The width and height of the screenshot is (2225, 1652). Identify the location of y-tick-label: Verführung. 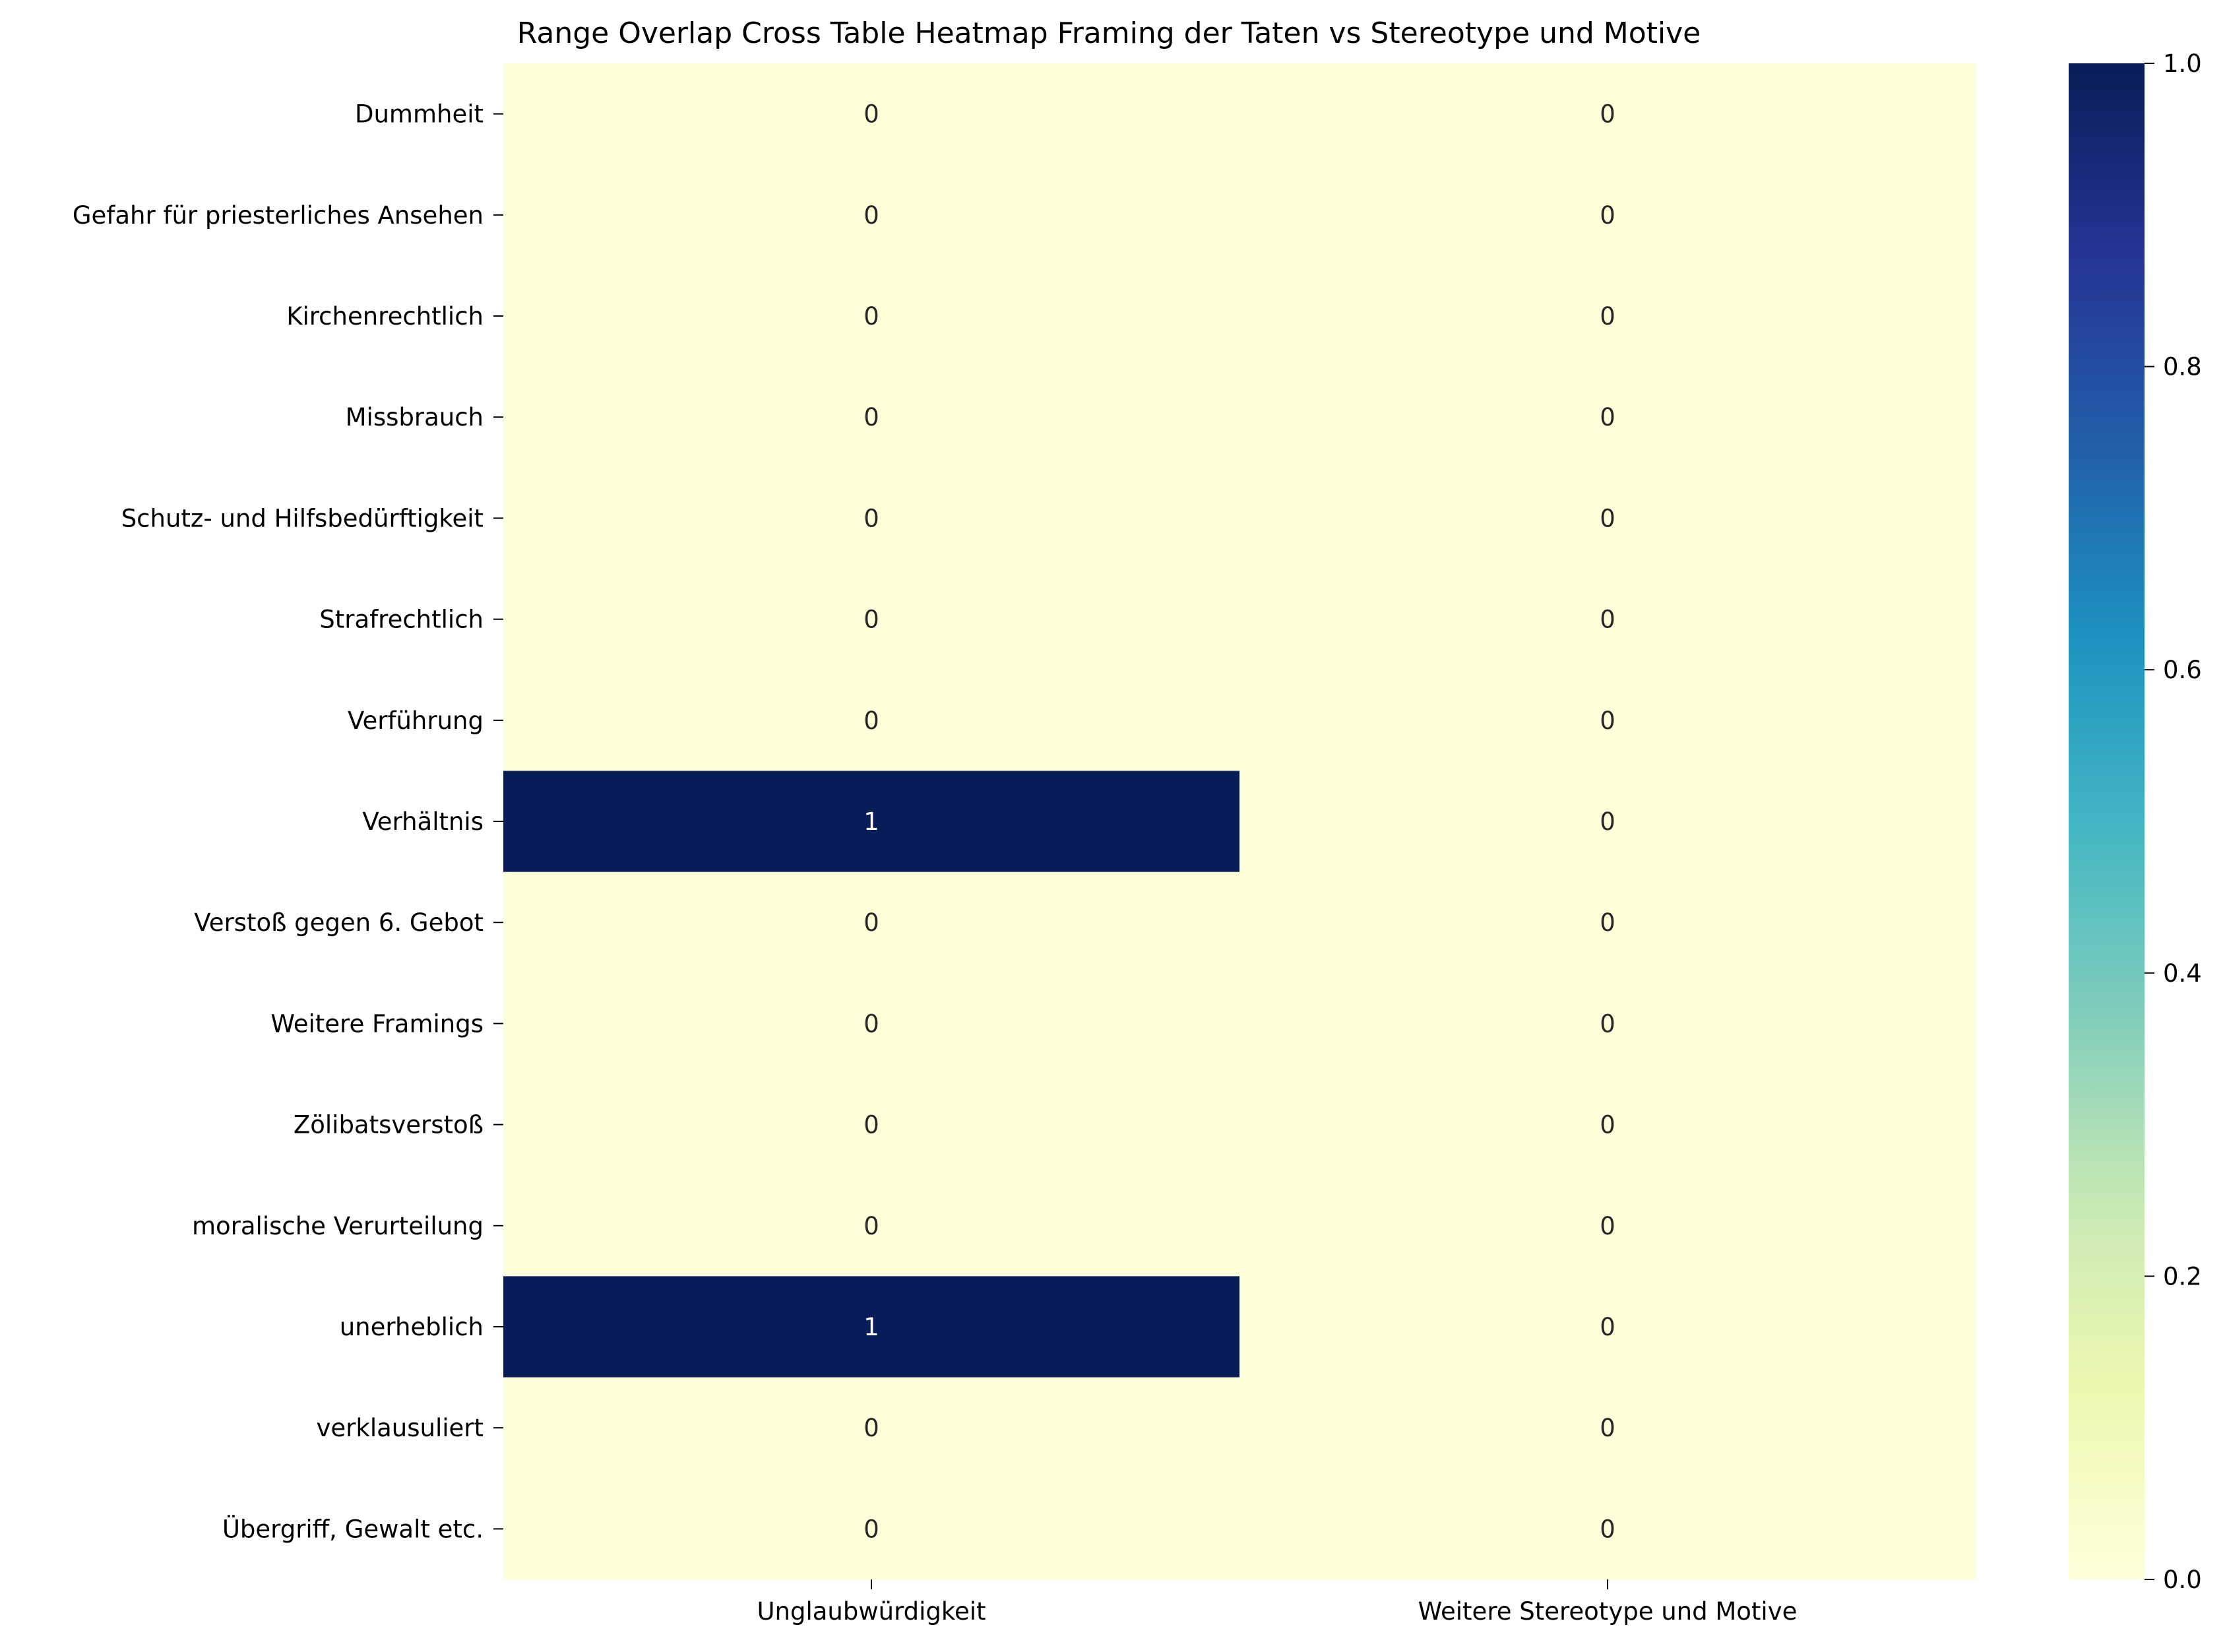
(416, 721).